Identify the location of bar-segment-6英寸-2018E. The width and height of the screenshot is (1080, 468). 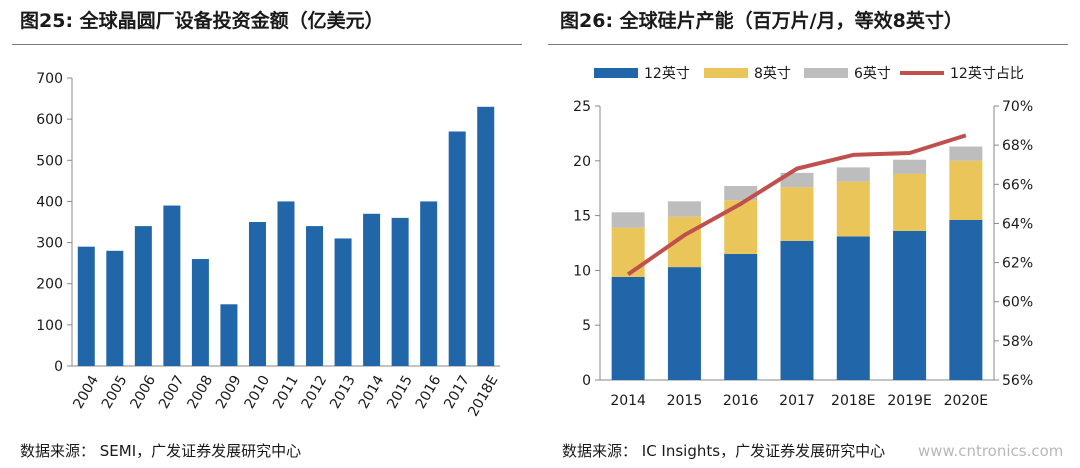
(853, 174).